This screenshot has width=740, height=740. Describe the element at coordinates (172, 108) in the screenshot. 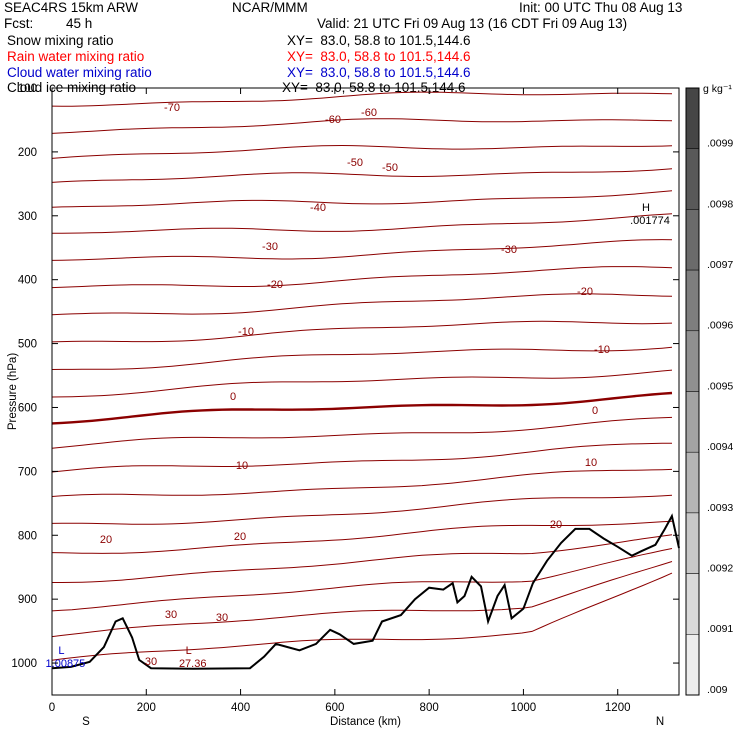

I see `contour-label: -70` at that location.